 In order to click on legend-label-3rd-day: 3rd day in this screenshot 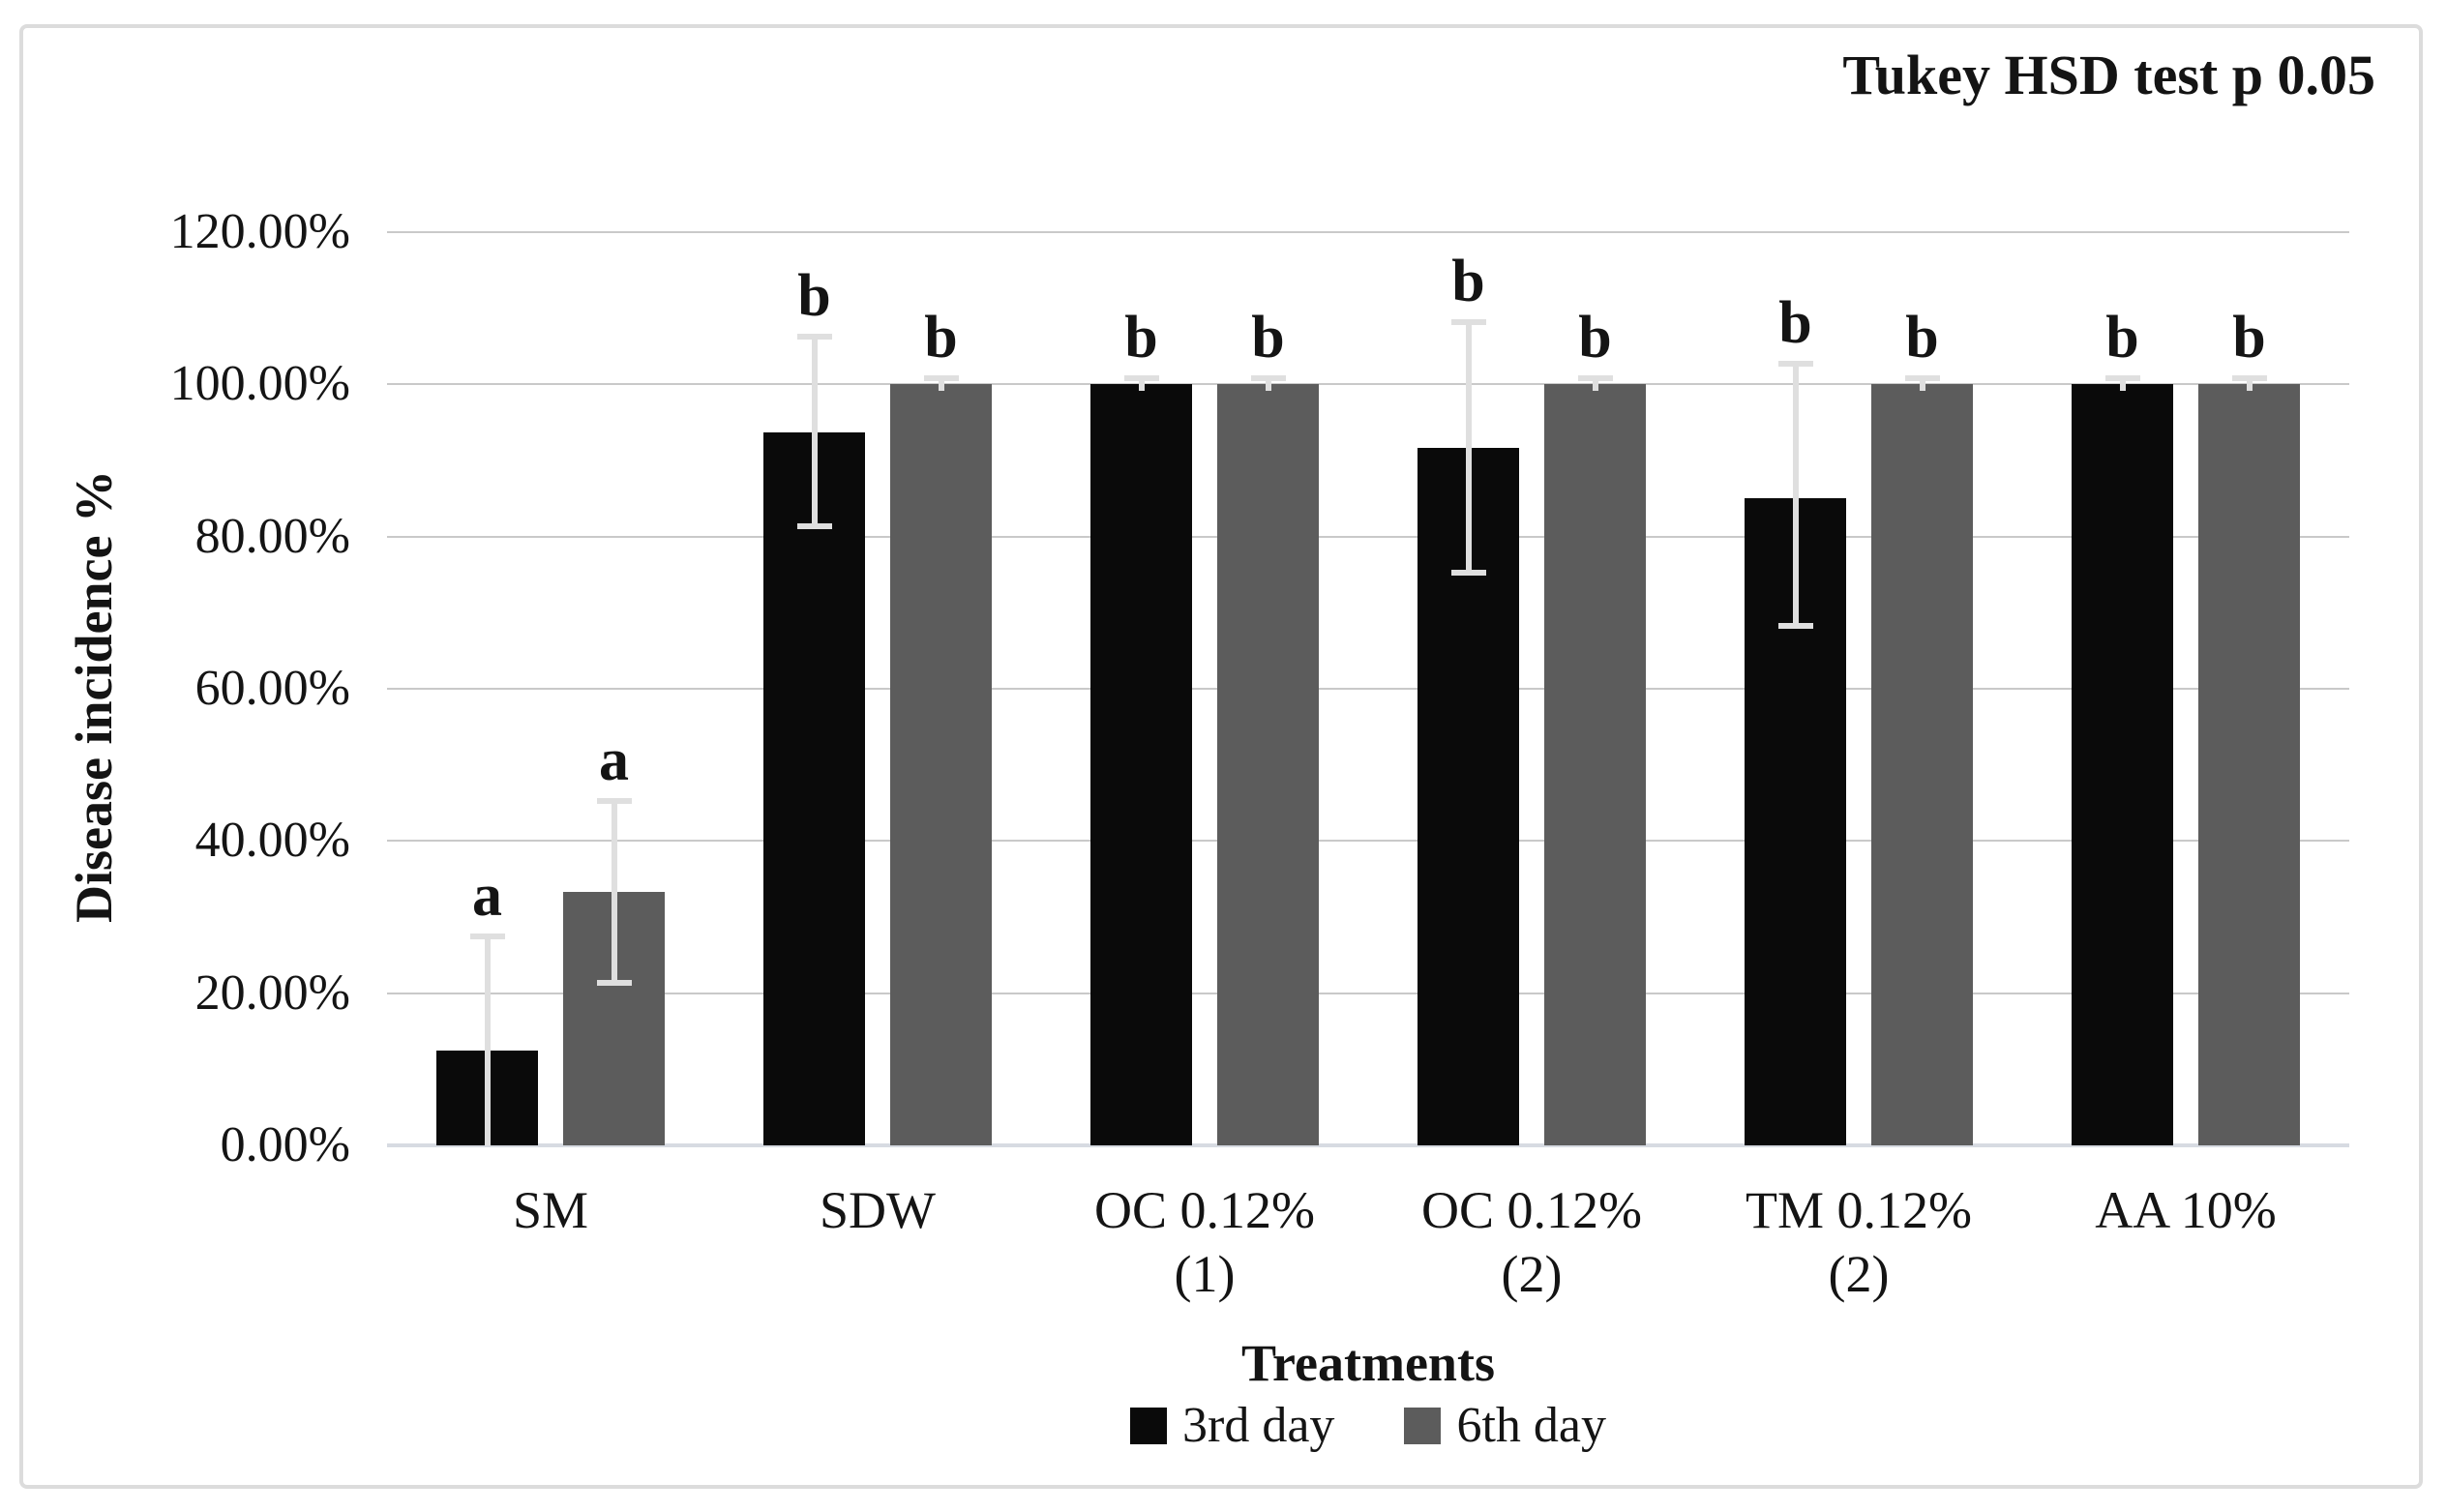, I will do `click(1258, 1426)`.